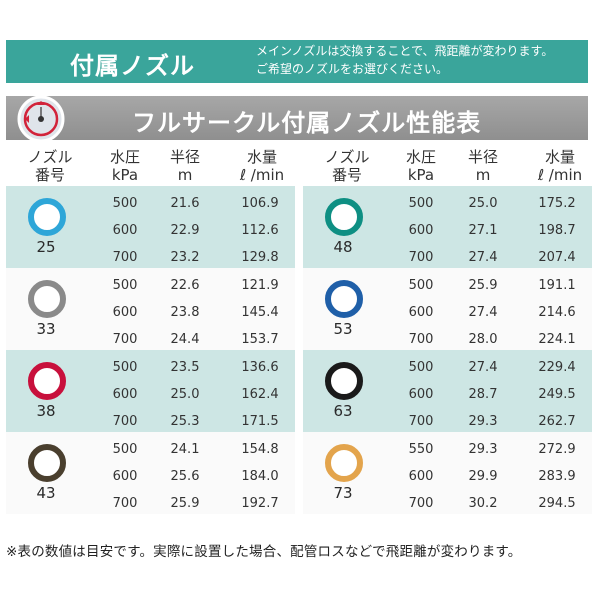  I want to click on flow-cell: 207.4, so click(557, 257).